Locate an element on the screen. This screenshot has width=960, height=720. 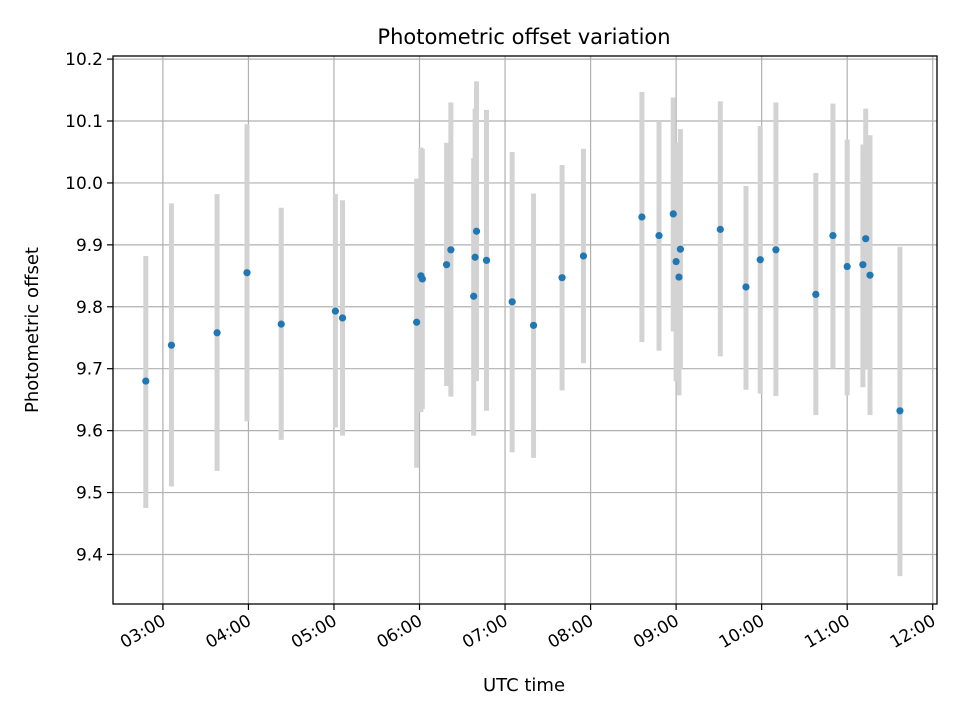
y-tick-label: 9.8 is located at coordinates (89, 308).